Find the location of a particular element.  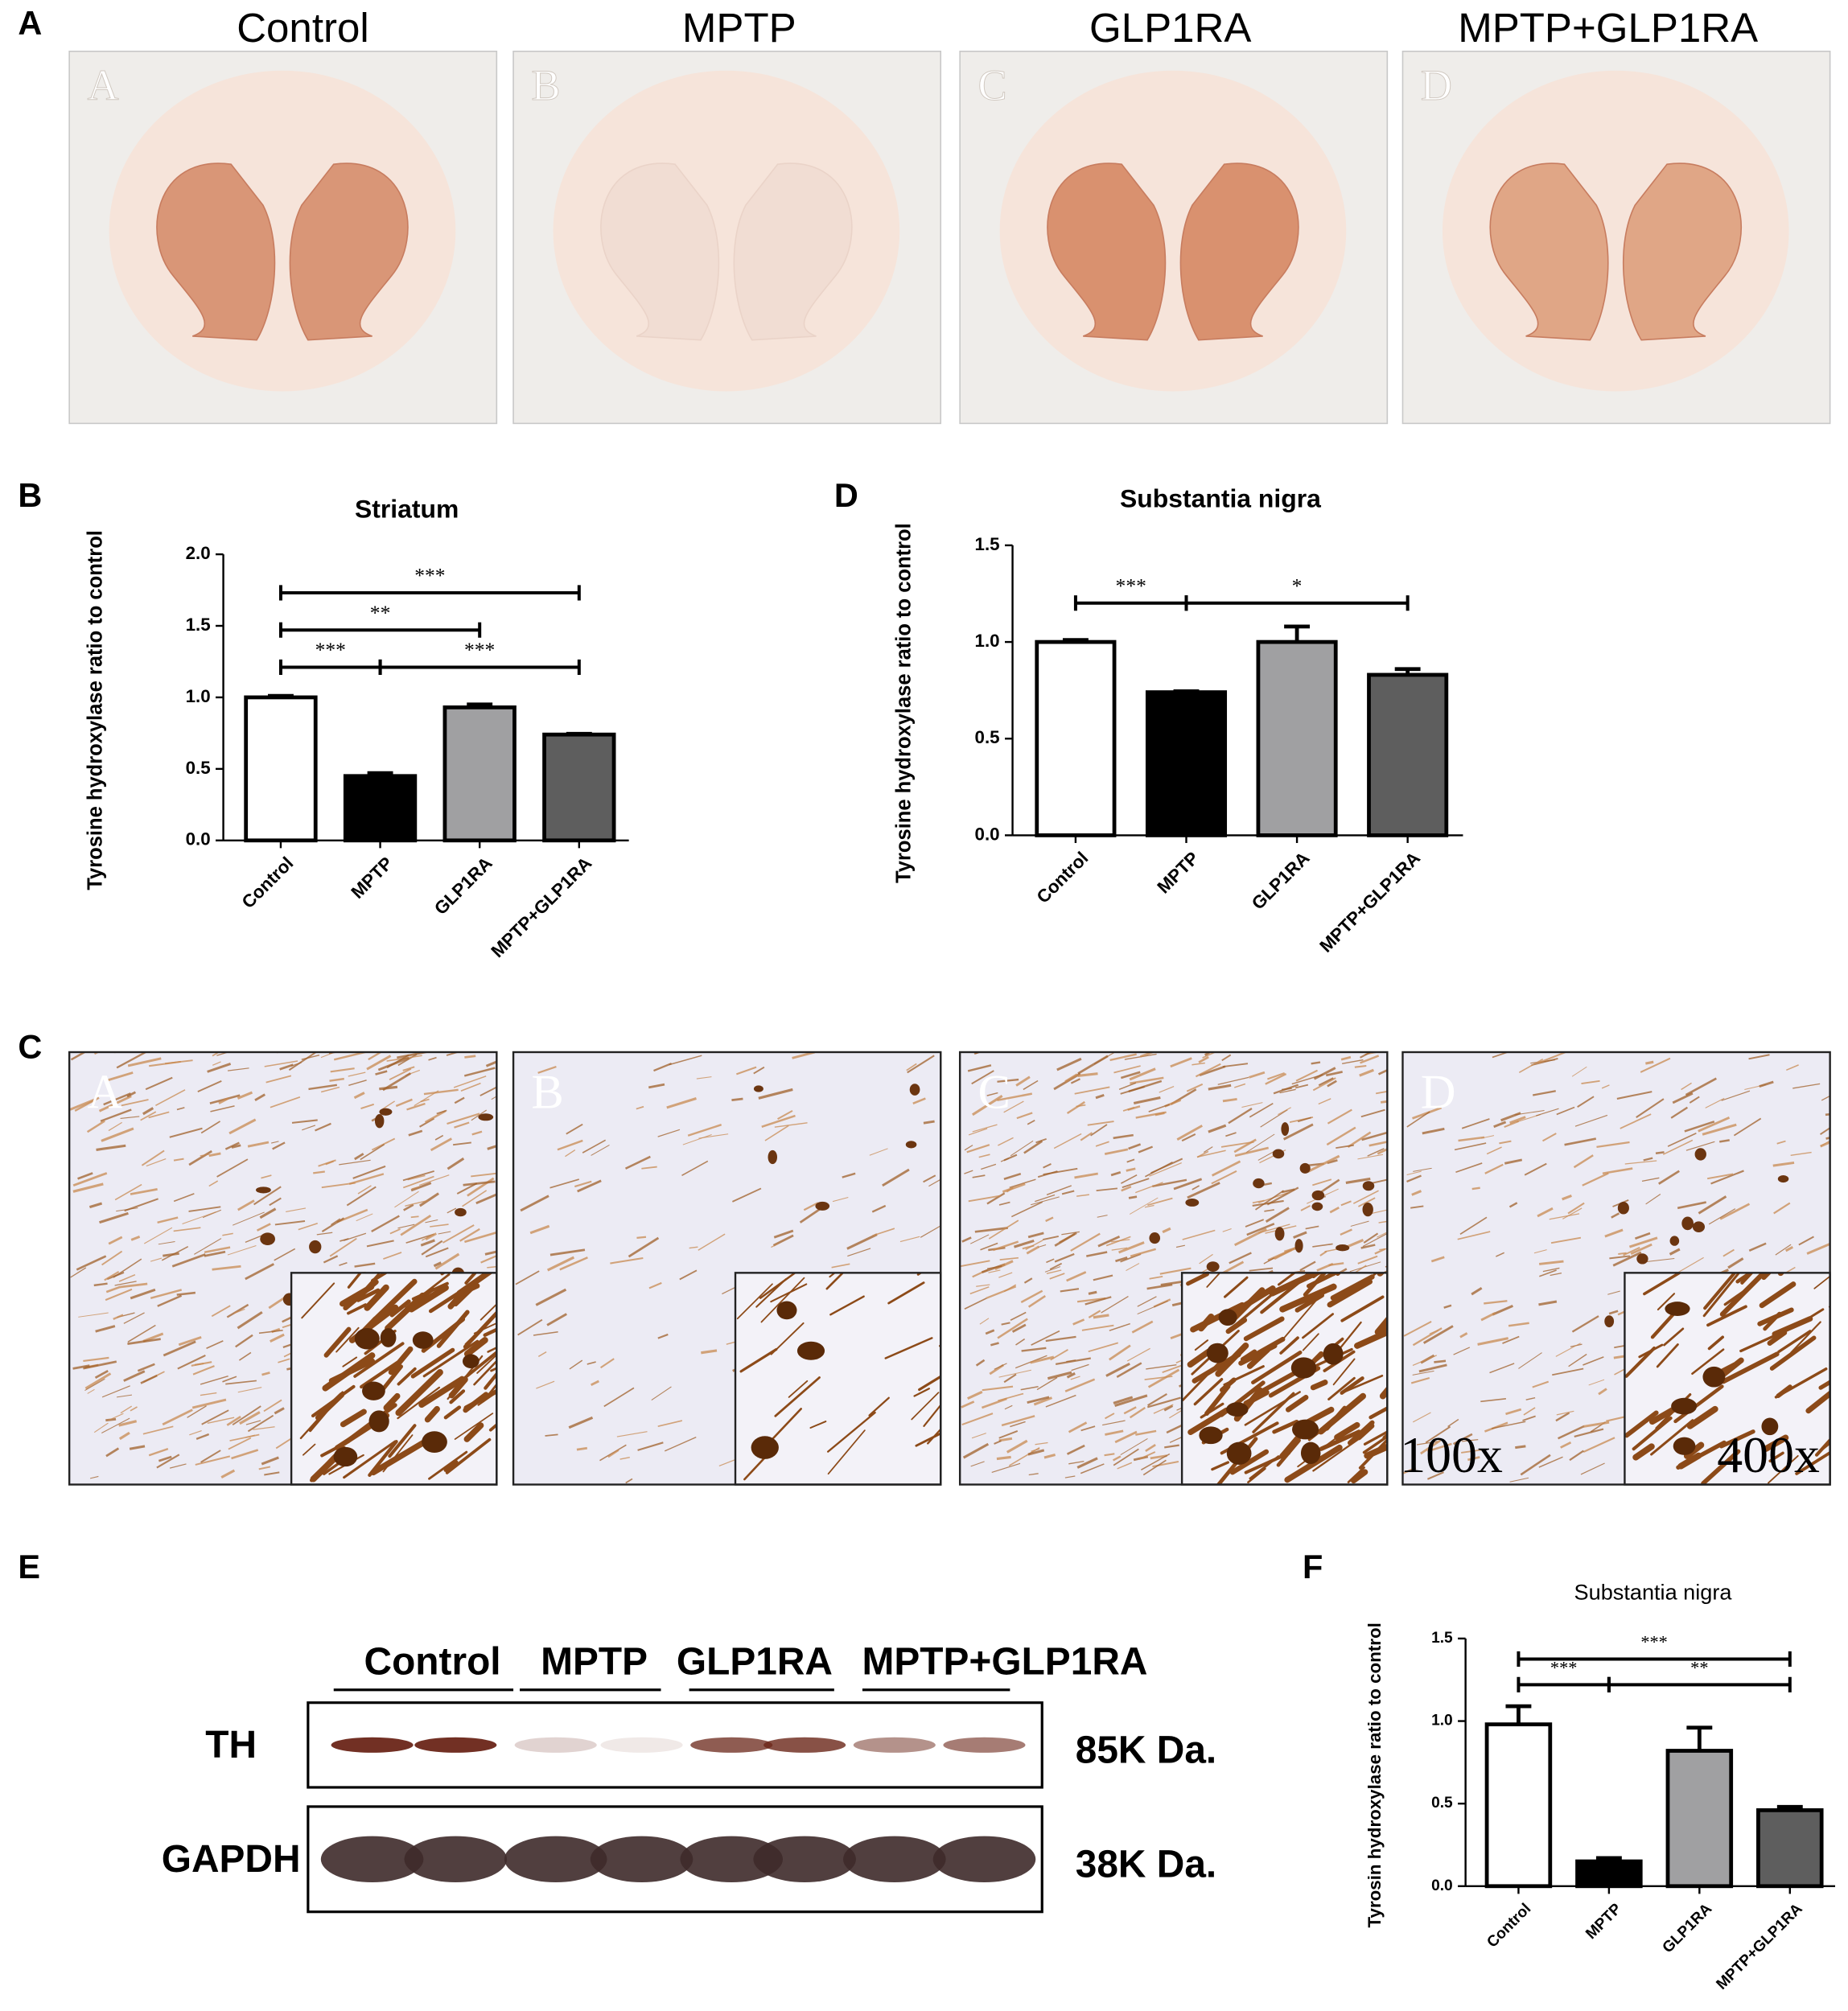

y-tick-label: 0.5 is located at coordinates (198, 768).